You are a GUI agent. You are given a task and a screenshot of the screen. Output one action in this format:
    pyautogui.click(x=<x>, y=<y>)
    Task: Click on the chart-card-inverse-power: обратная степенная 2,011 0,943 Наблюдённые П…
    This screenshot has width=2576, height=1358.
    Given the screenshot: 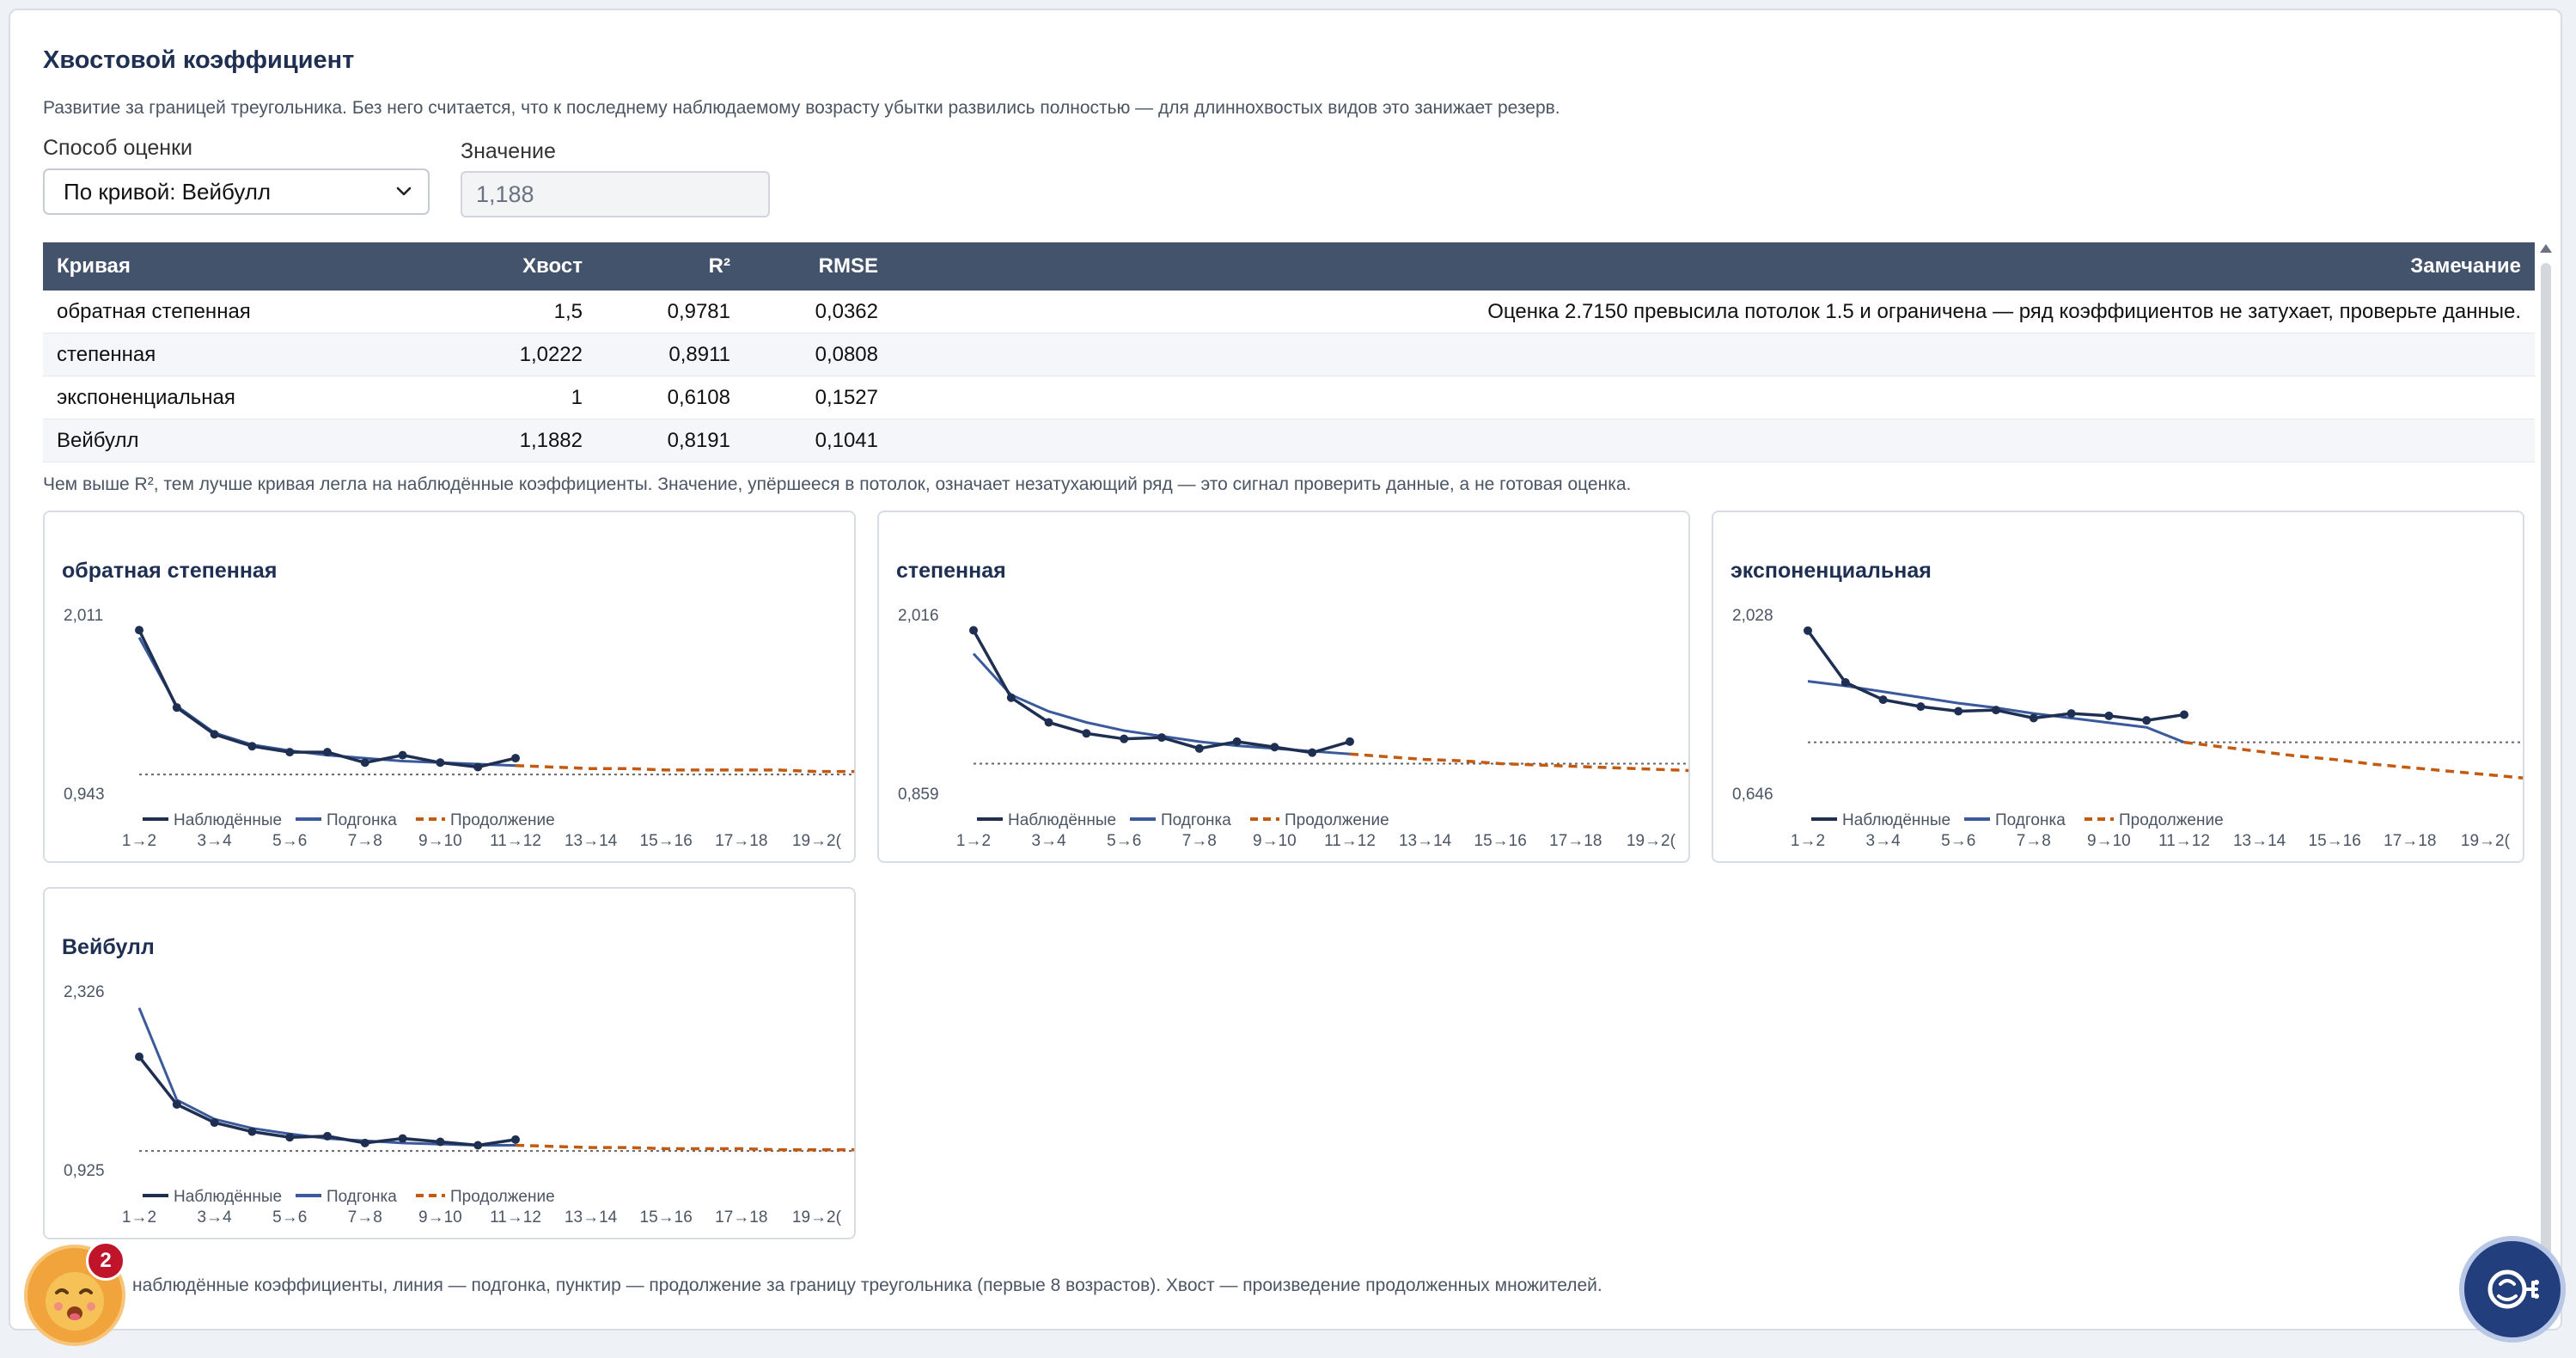 What is the action you would take?
    pyautogui.click(x=450, y=687)
    